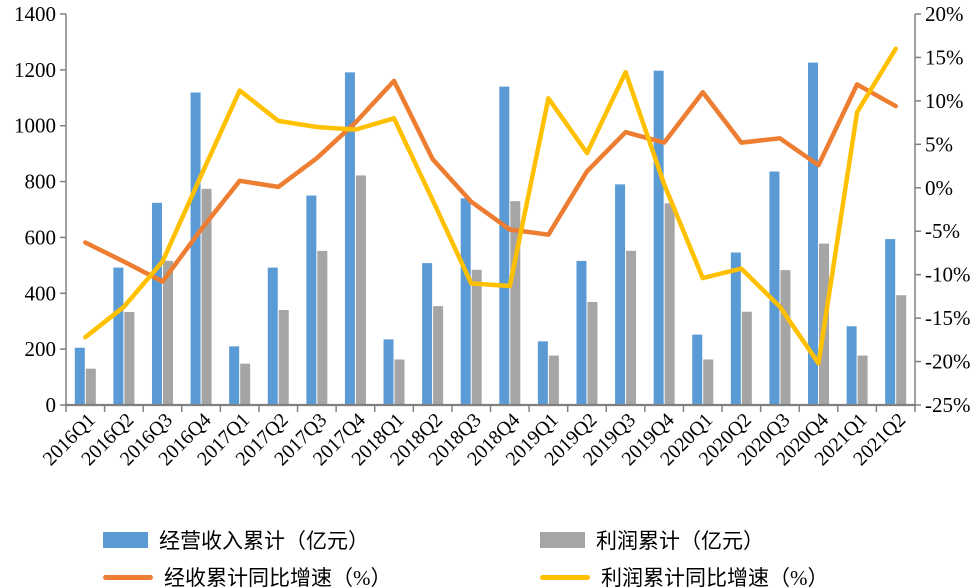 This screenshot has height=588, width=979. What do you see at coordinates (41, 293) in the screenshot?
I see `left-axis-tick: 400` at bounding box center [41, 293].